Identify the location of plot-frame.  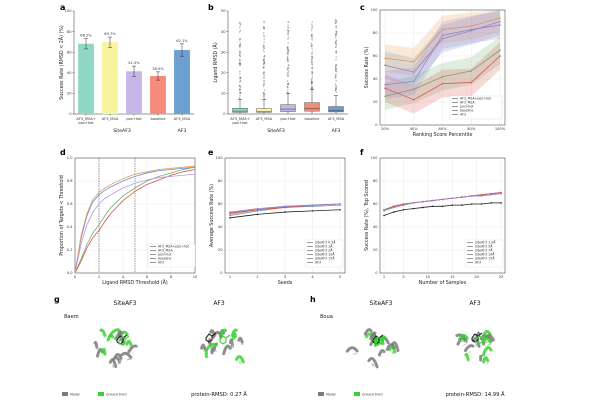
(285, 215).